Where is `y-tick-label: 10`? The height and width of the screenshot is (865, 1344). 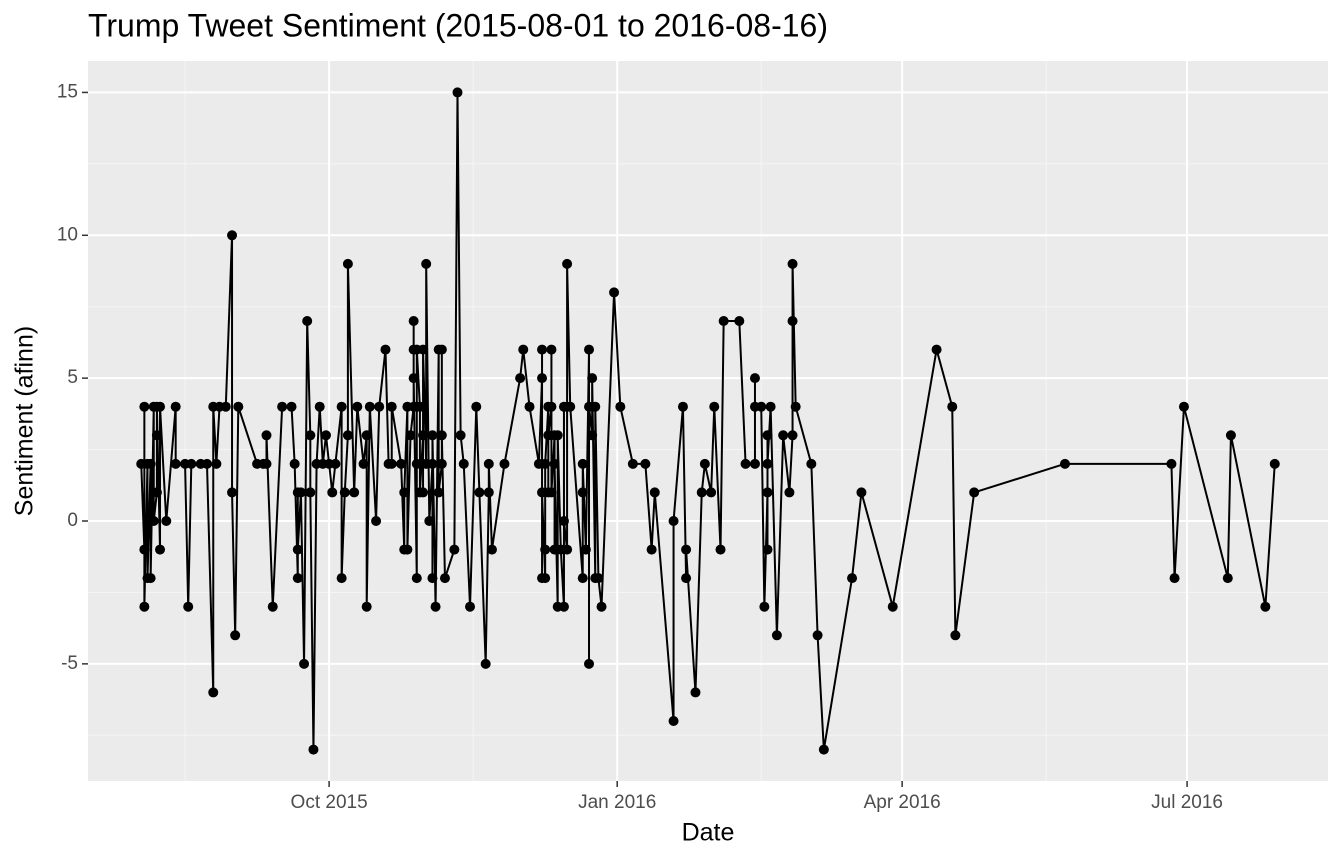 y-tick-label: 10 is located at coordinates (67, 234).